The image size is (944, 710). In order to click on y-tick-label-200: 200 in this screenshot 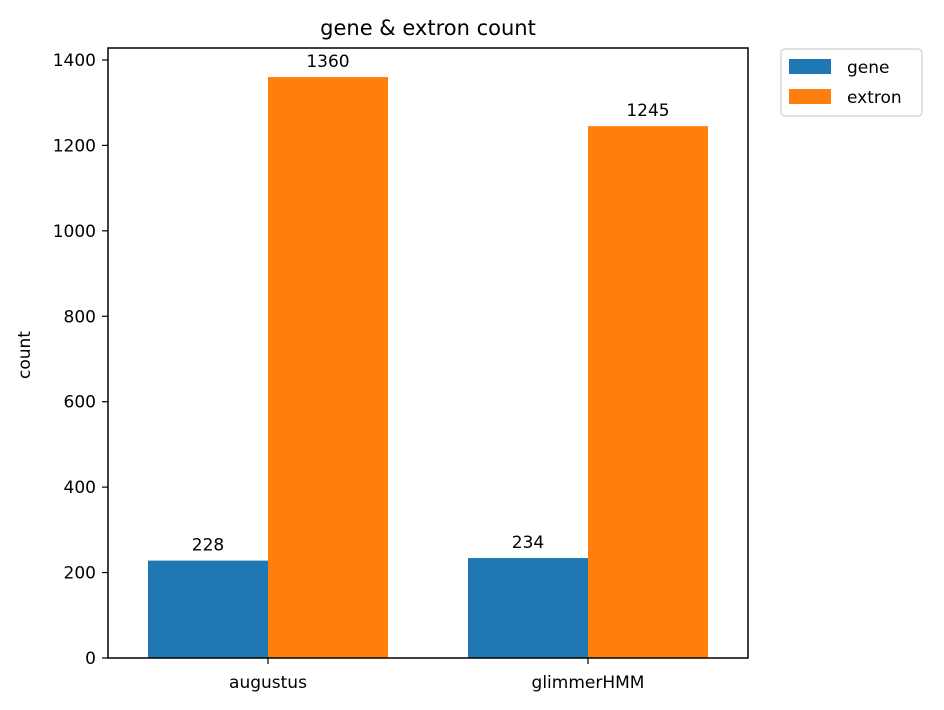, I will do `click(80, 574)`.